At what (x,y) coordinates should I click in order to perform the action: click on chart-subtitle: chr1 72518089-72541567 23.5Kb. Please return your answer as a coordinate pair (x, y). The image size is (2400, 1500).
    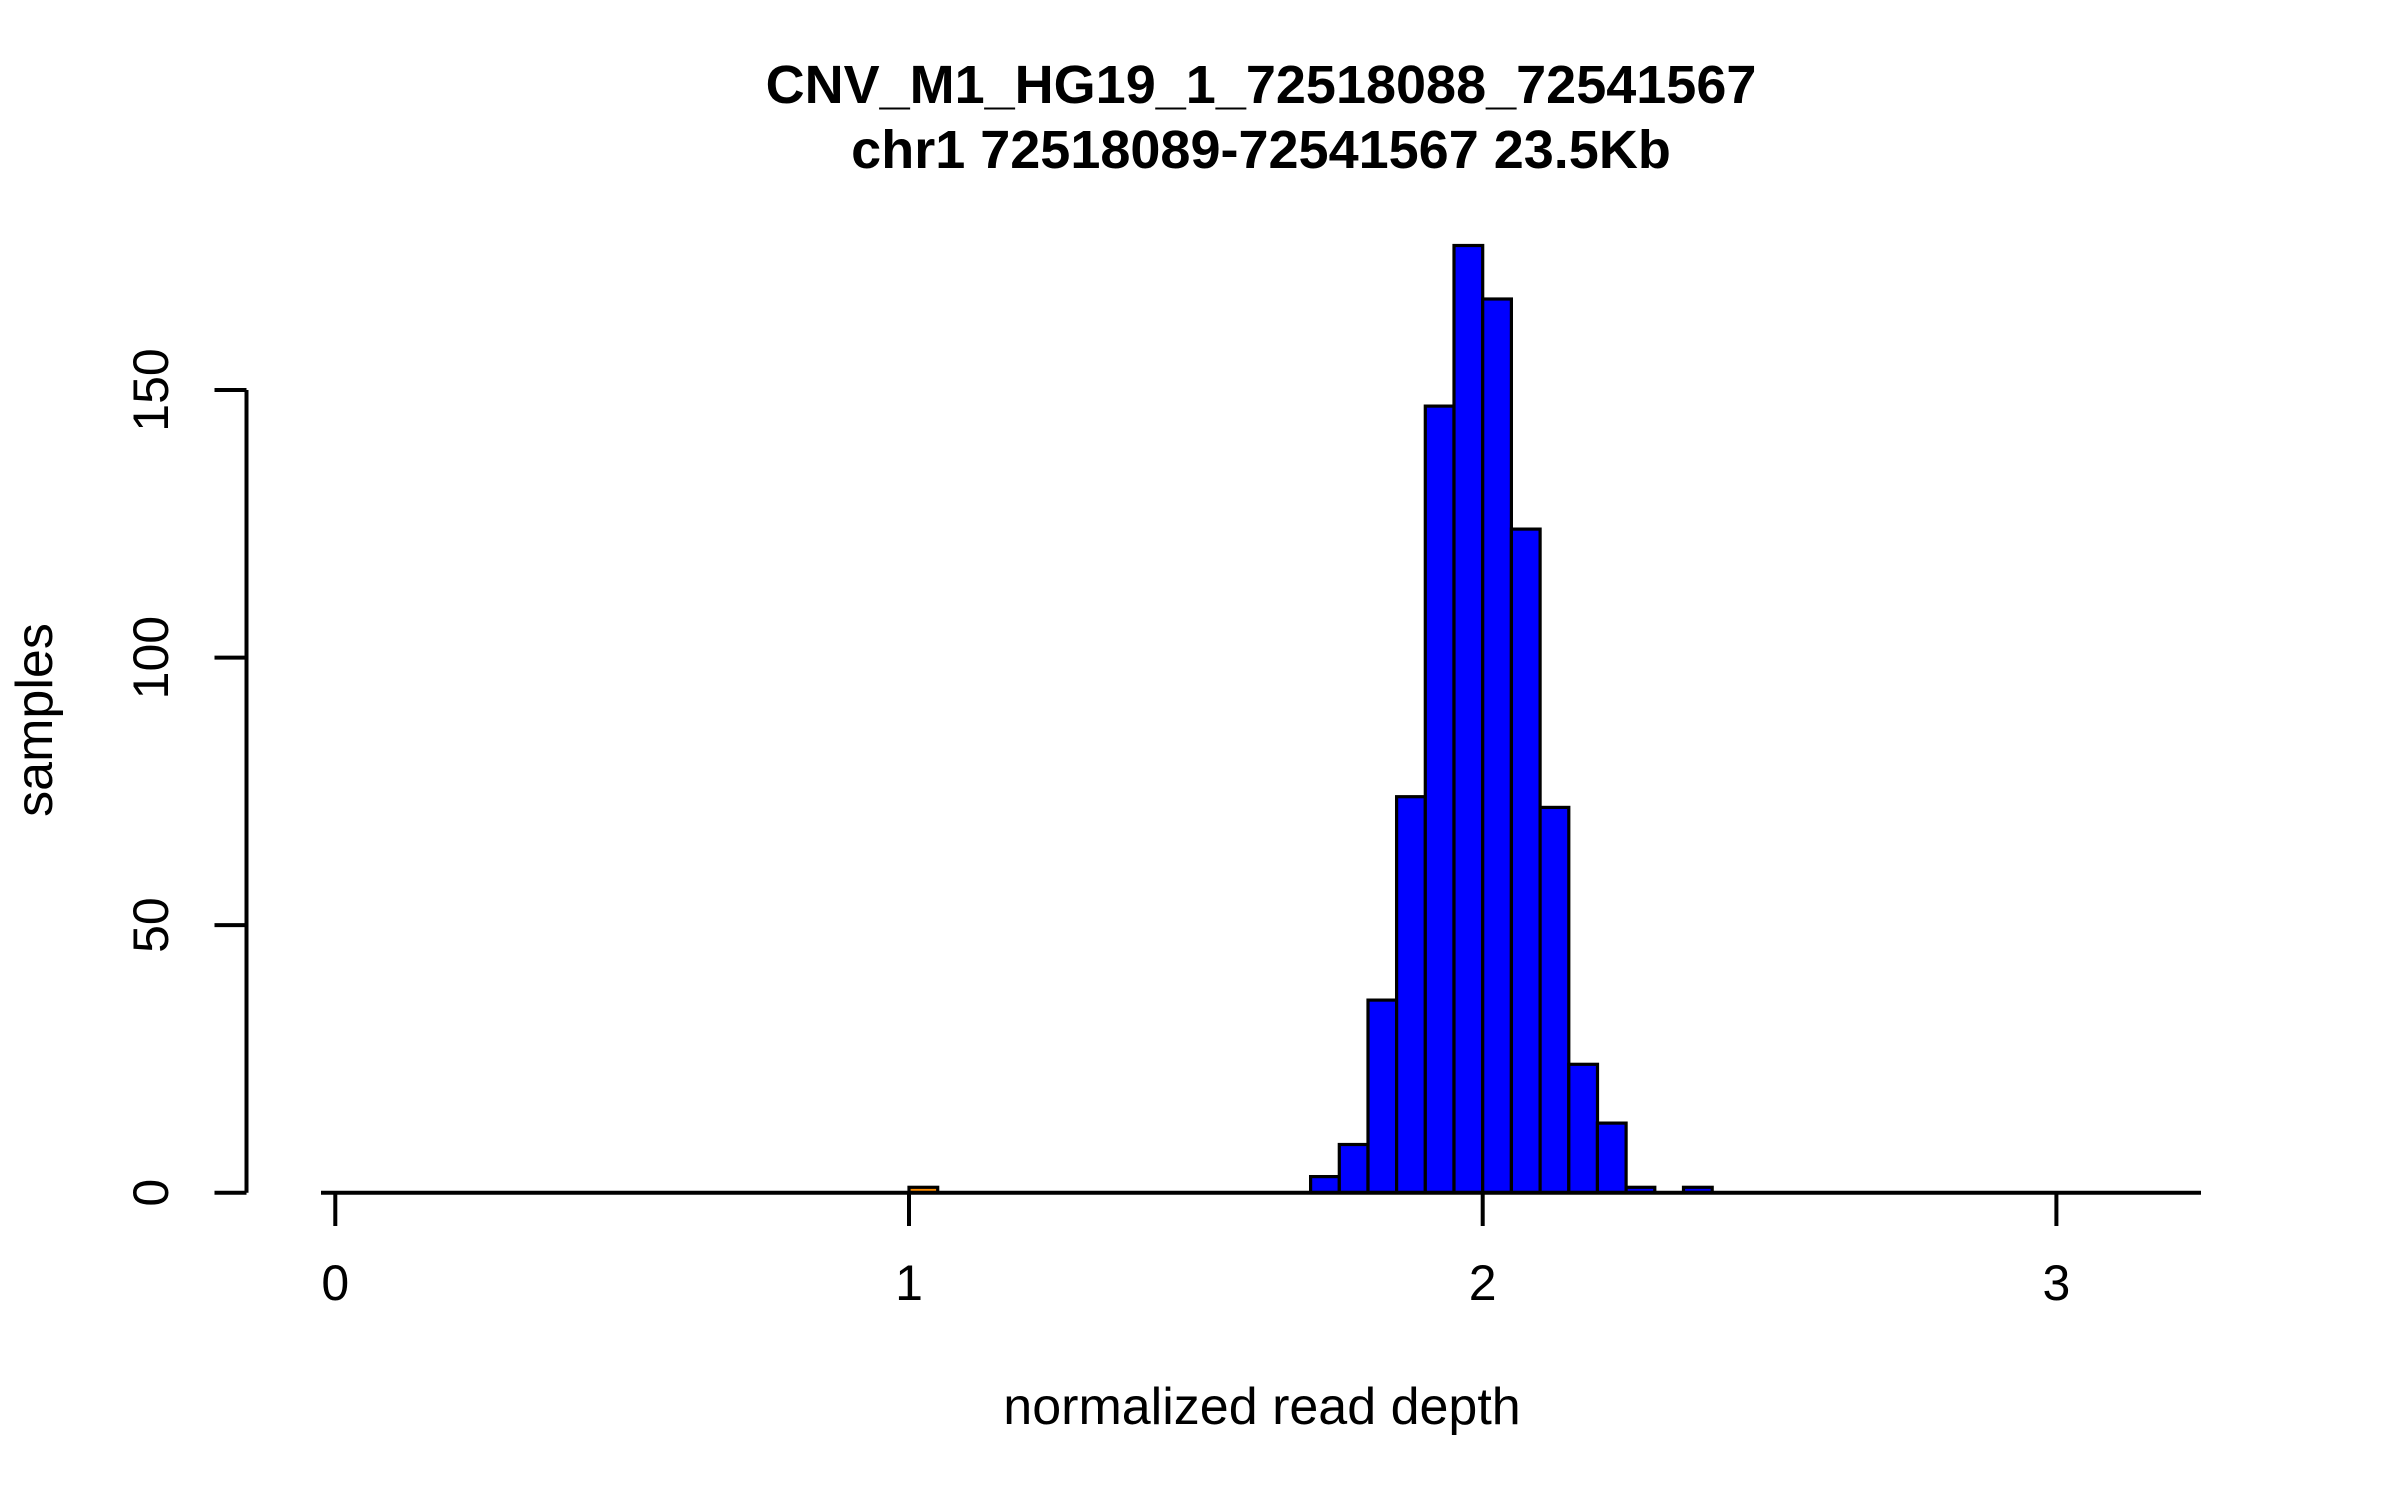
    Looking at the image, I should click on (1261, 150).